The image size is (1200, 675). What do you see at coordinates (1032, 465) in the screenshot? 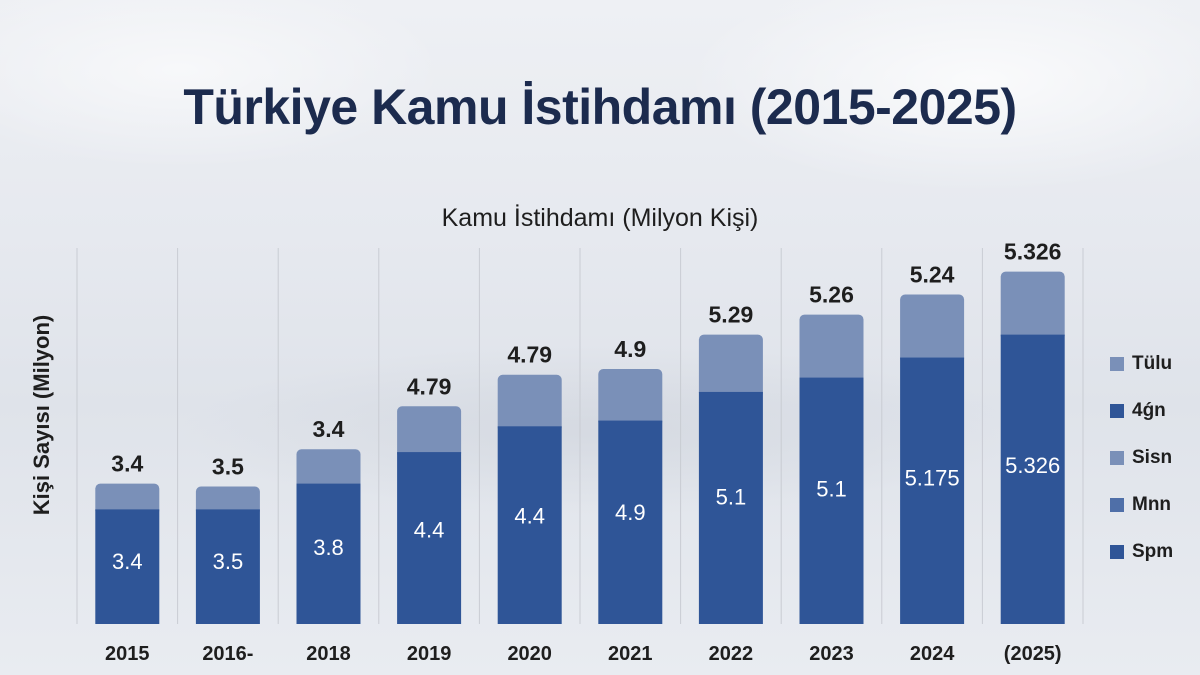
I see `bar-value-label: 5.326` at bounding box center [1032, 465].